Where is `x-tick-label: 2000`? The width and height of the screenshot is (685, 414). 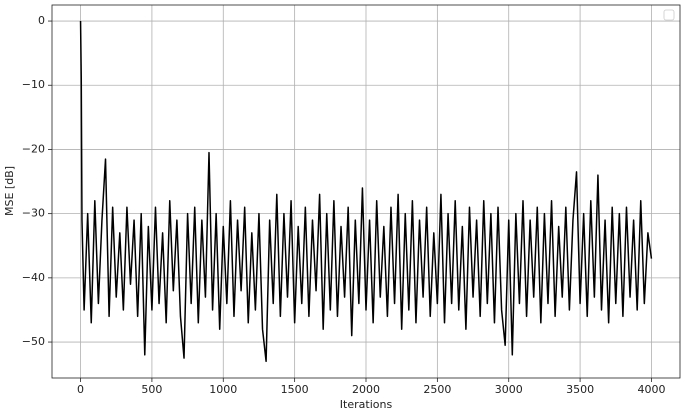 x-tick-label: 2000 is located at coordinates (366, 389).